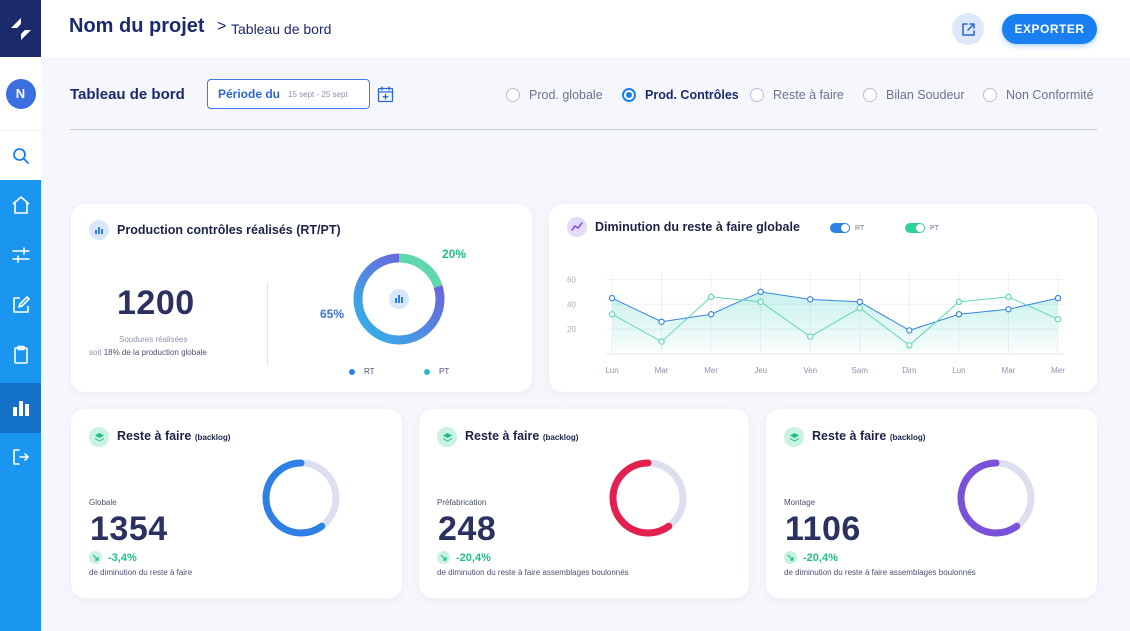  What do you see at coordinates (797, 95) in the screenshot?
I see `radio-reste-a-faire: Reste à faire` at bounding box center [797, 95].